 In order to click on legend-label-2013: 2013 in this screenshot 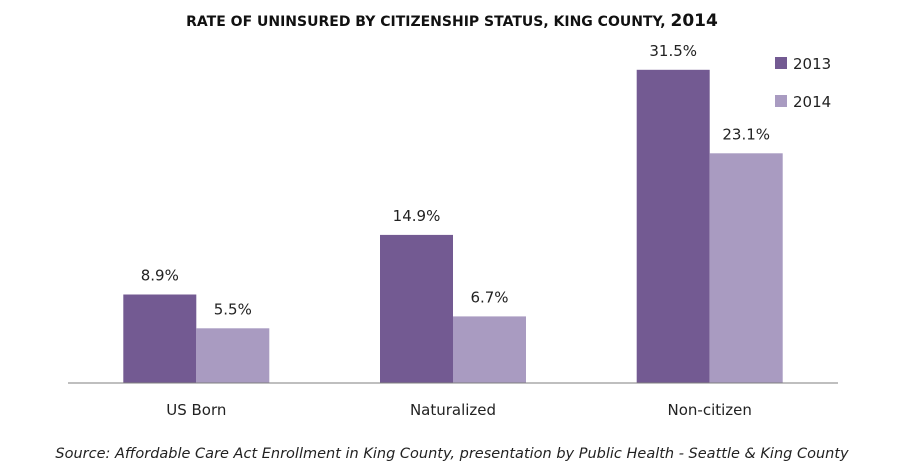, I will do `click(812, 64)`.